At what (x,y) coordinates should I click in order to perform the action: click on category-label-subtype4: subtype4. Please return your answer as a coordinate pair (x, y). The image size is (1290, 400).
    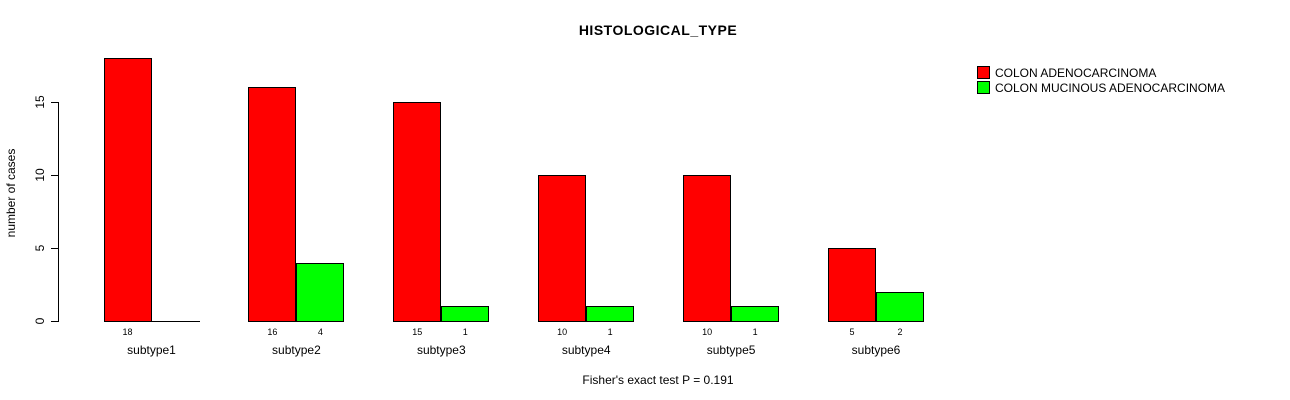
    Looking at the image, I should click on (586, 350).